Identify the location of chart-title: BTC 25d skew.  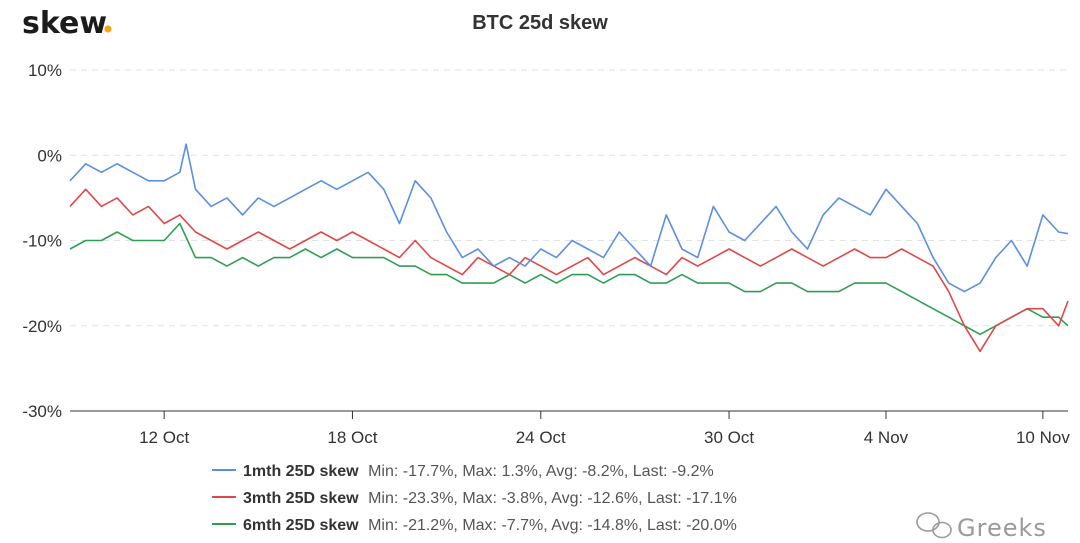
(540, 23).